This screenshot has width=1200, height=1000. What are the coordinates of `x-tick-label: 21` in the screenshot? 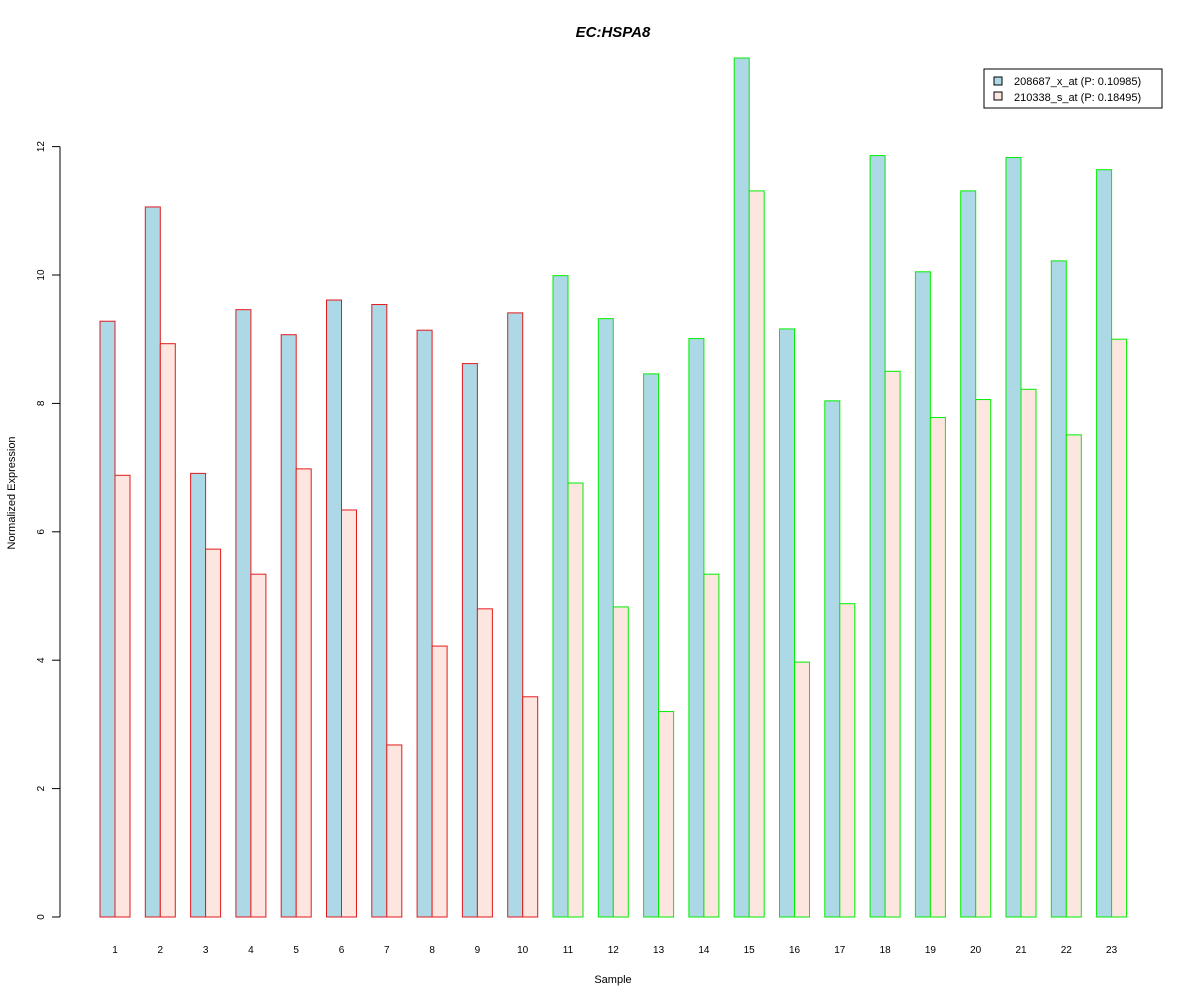 It's located at (1021, 950).